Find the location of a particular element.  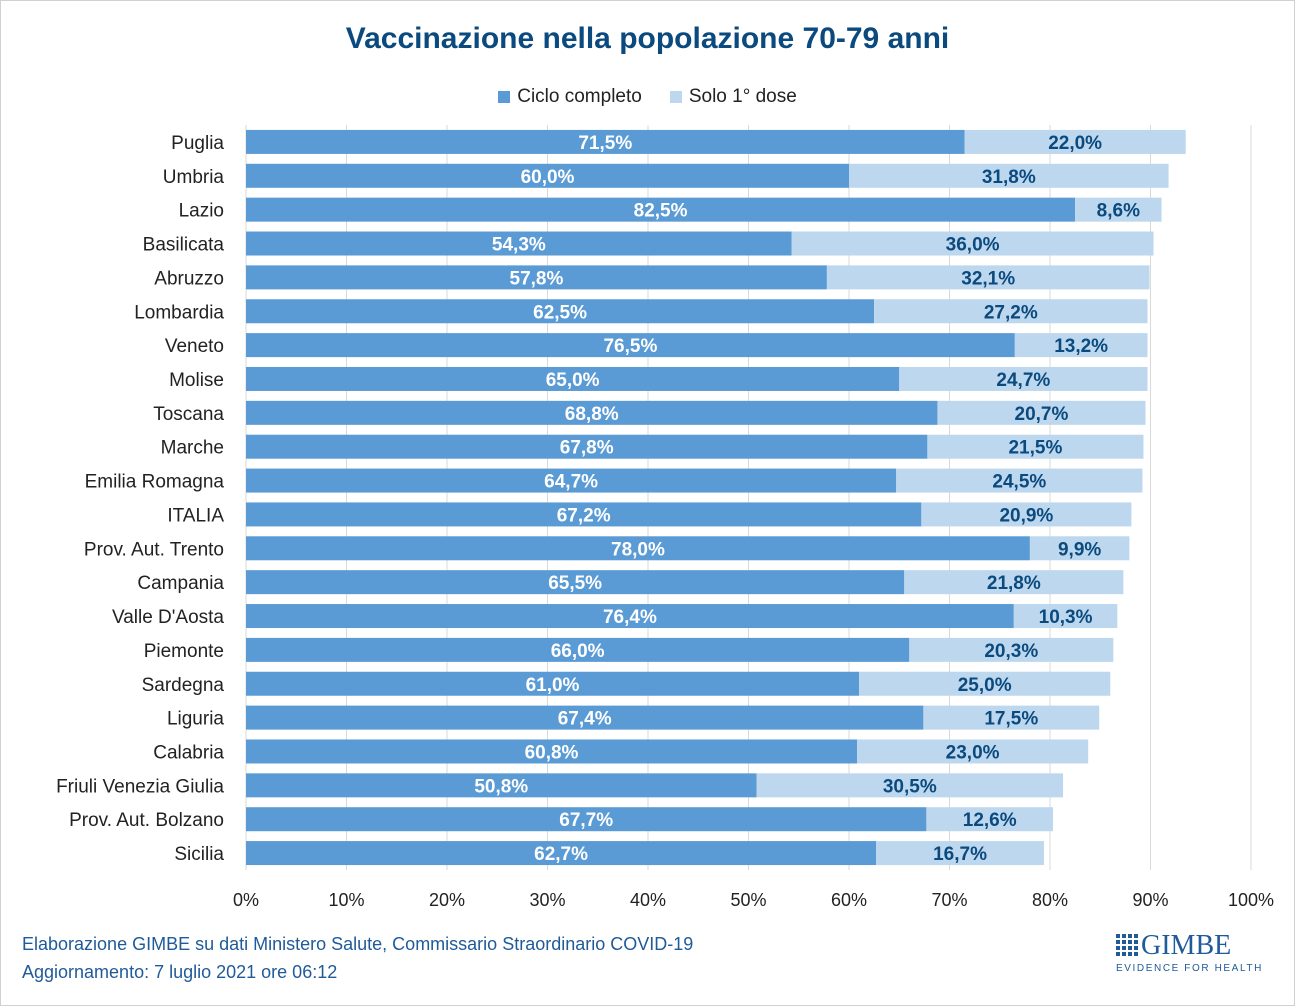

data-label: 66,0% is located at coordinates (578, 651).